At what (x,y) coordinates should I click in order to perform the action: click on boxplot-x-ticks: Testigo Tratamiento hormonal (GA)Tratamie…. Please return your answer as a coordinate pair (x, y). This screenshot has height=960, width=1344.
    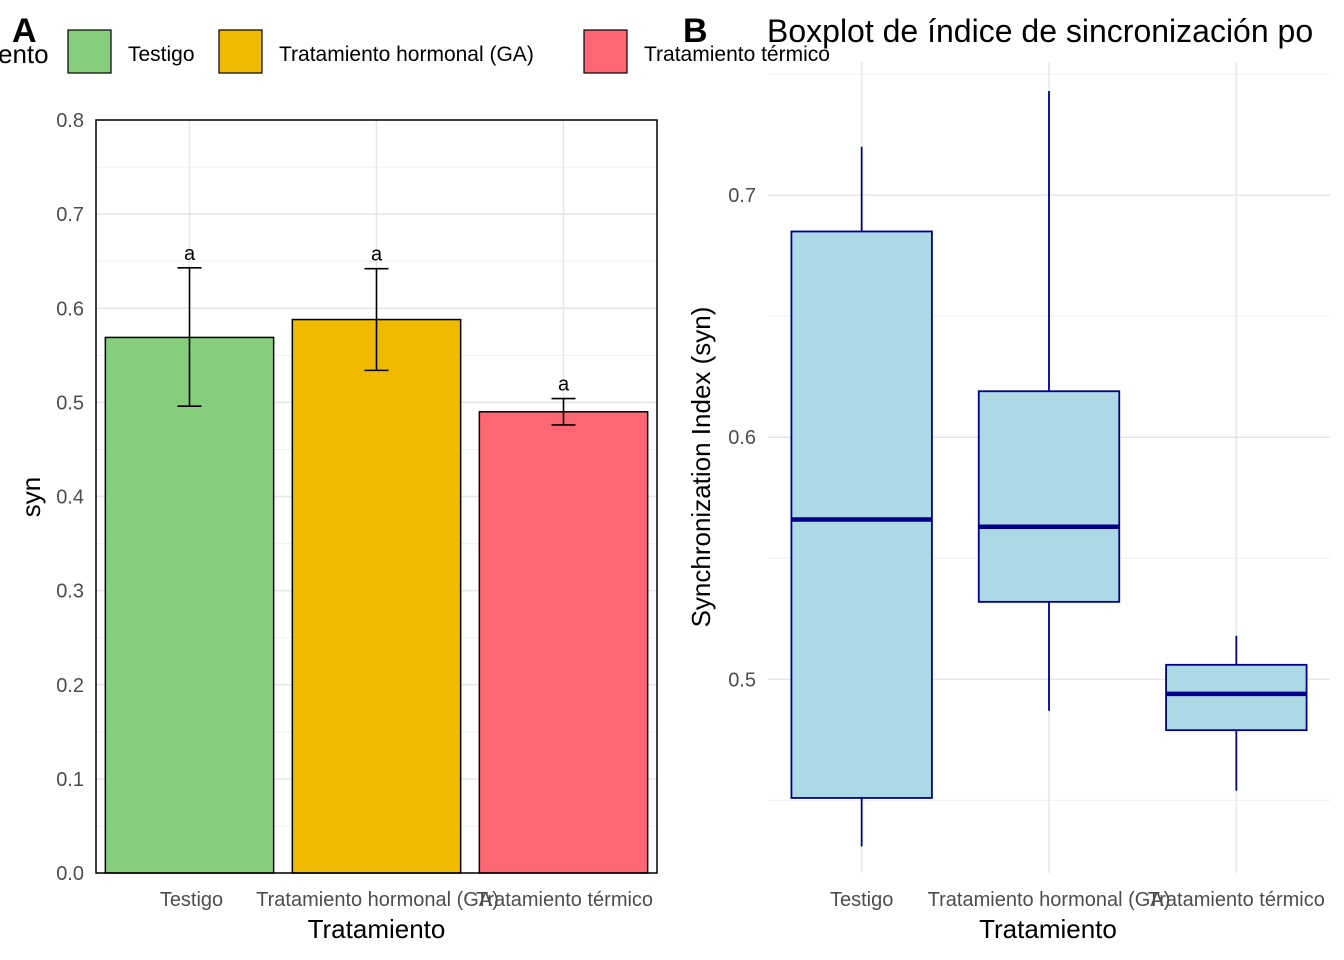
    Looking at the image, I should click on (1077, 900).